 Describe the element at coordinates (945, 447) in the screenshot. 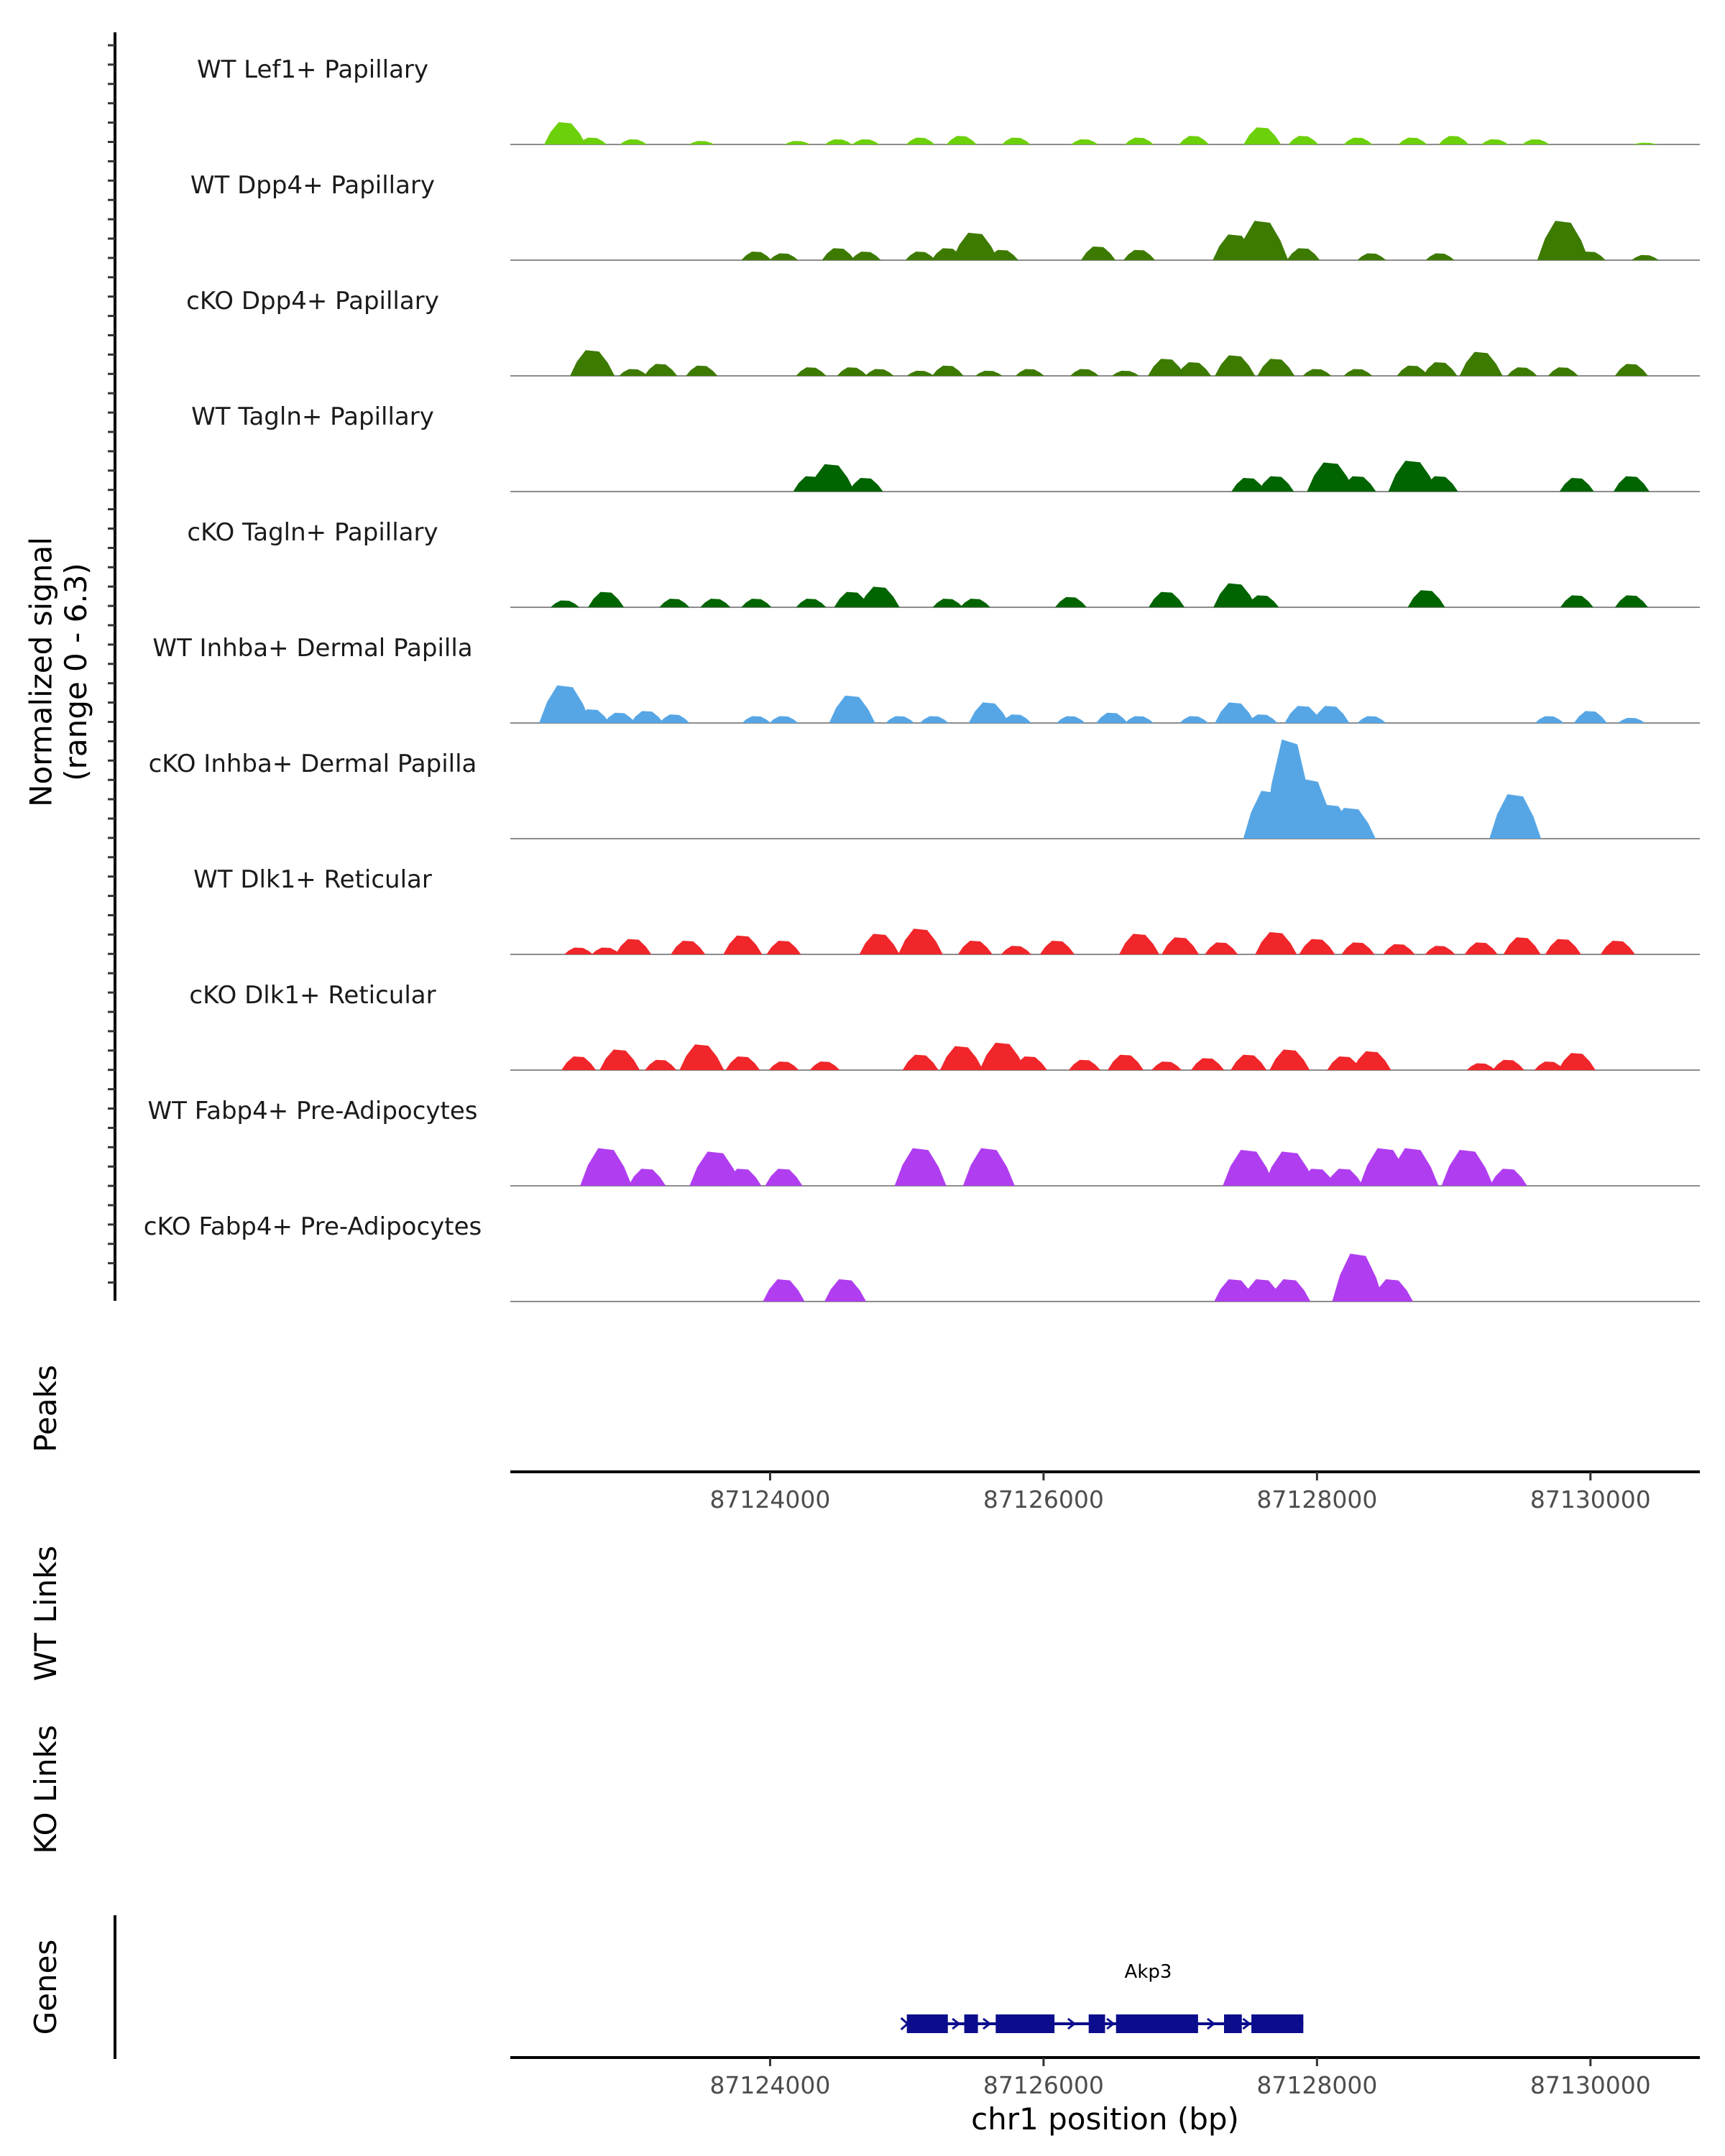

I see `track-4: WT Tagln+ Papillary` at that location.